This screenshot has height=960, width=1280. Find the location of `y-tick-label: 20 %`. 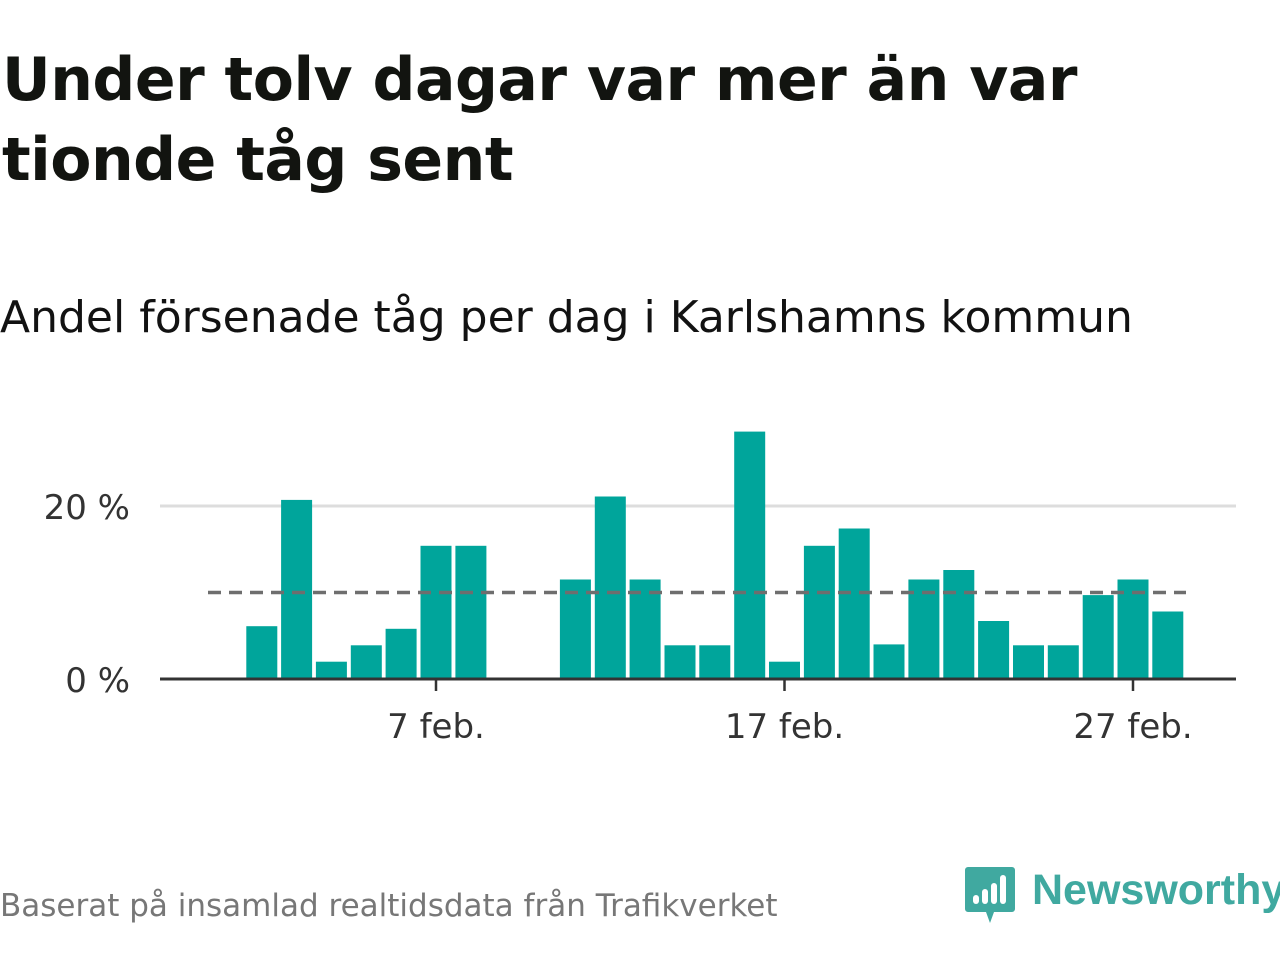

y-tick-label: 20 % is located at coordinates (87, 508).